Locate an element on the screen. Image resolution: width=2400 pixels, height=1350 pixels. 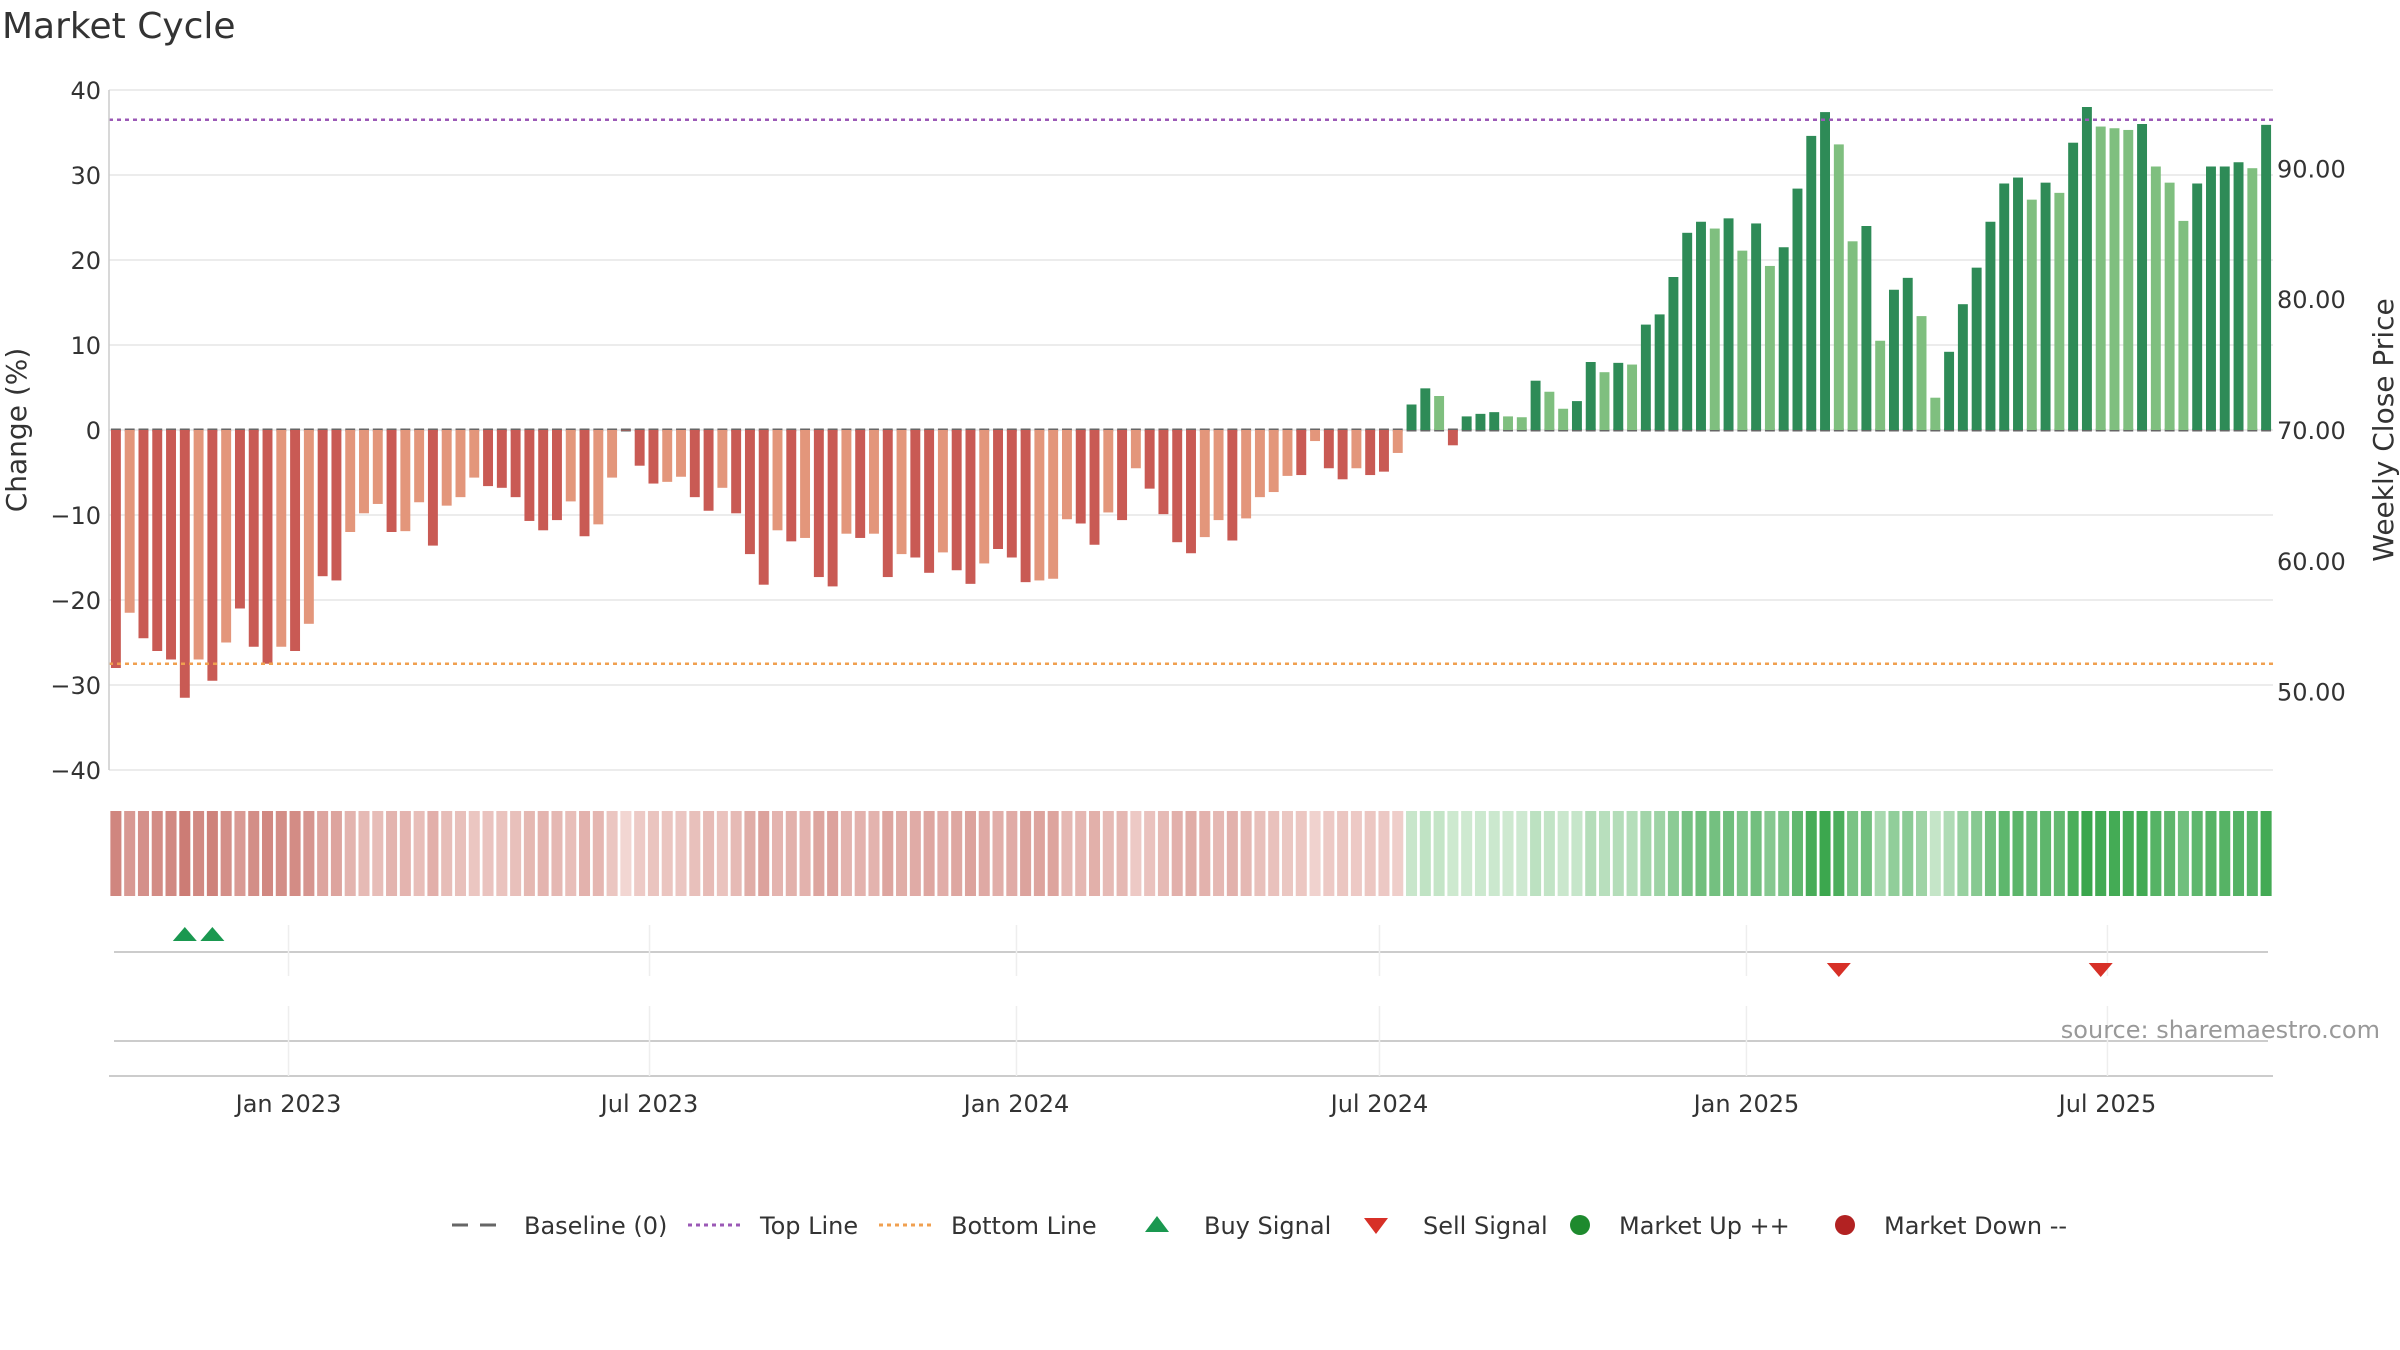
legend-label: Market Up ++ is located at coordinates (1704, 1226).